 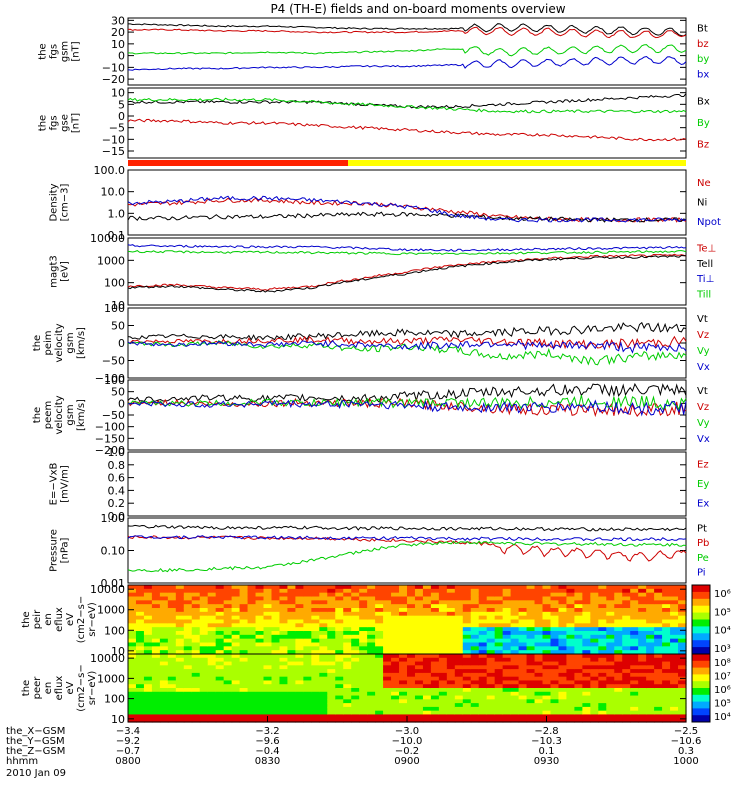 What do you see at coordinates (722, 612) in the screenshot?
I see `colorbar-tick-label: 10⁵` at bounding box center [722, 612].